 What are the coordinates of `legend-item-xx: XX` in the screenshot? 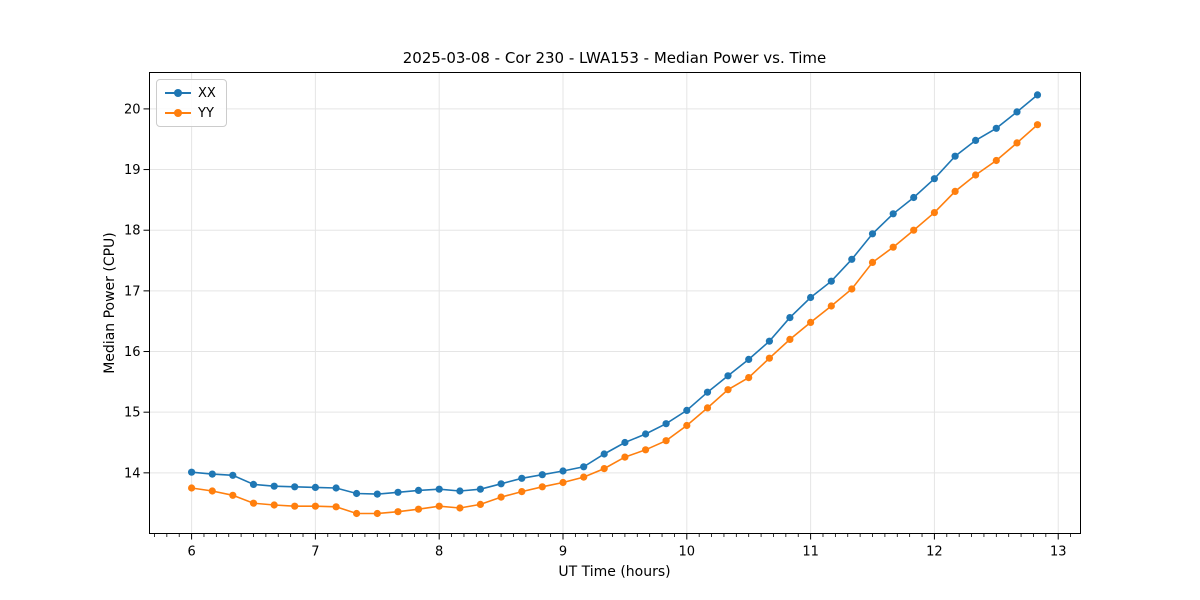 It's located at (190, 93).